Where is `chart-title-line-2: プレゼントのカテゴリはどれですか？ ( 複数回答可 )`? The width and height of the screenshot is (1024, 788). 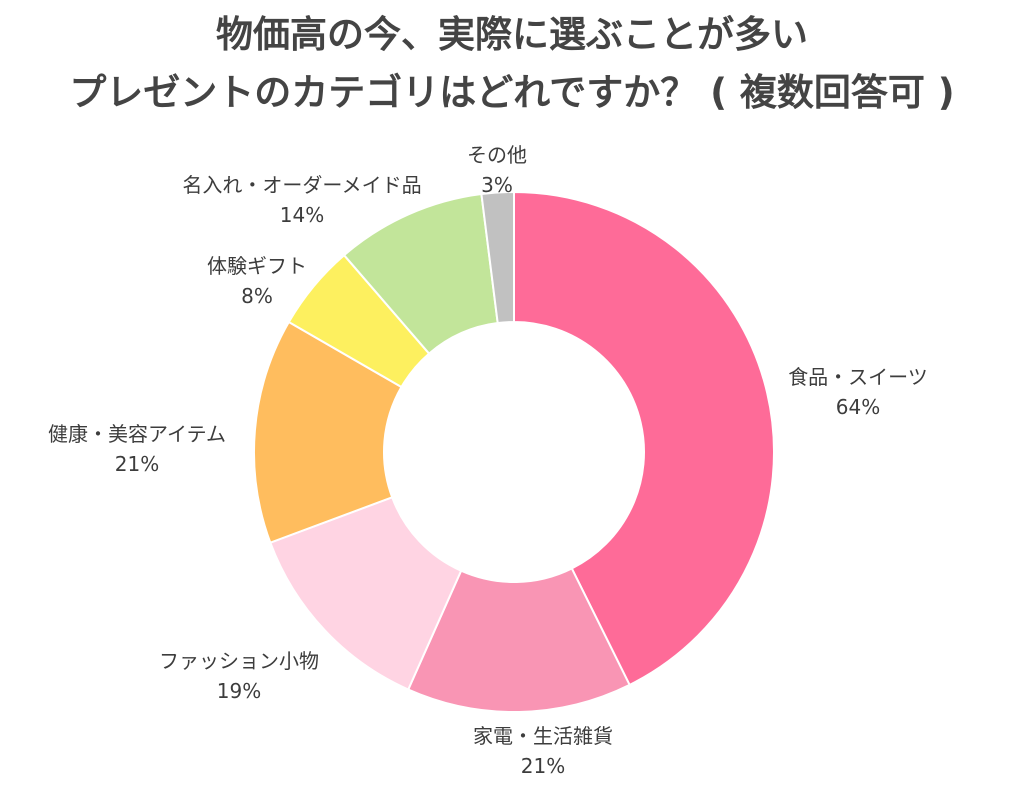 chart-title-line-2: プレゼントのカテゴリはどれですか？ ( 複数回答可 ) is located at coordinates (512, 92).